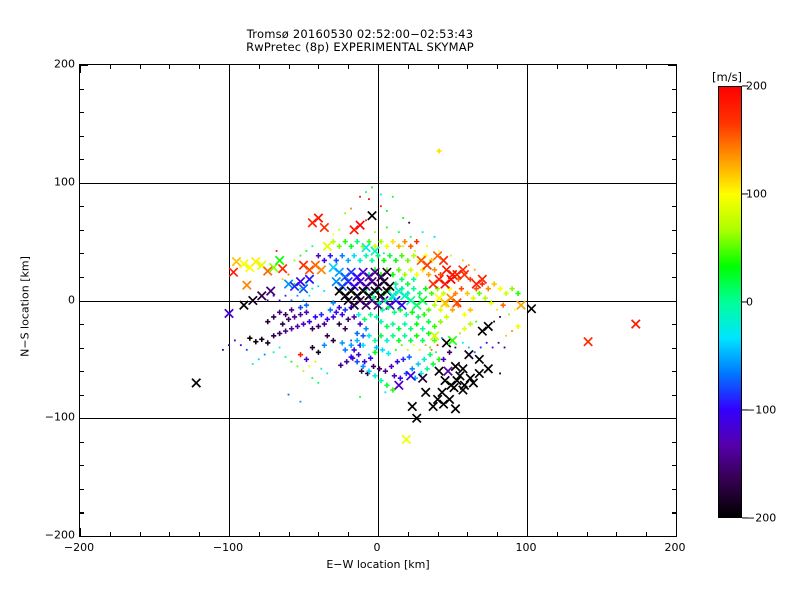  Describe the element at coordinates (675, 547) in the screenshot. I see `x-tick-label: 200` at that location.